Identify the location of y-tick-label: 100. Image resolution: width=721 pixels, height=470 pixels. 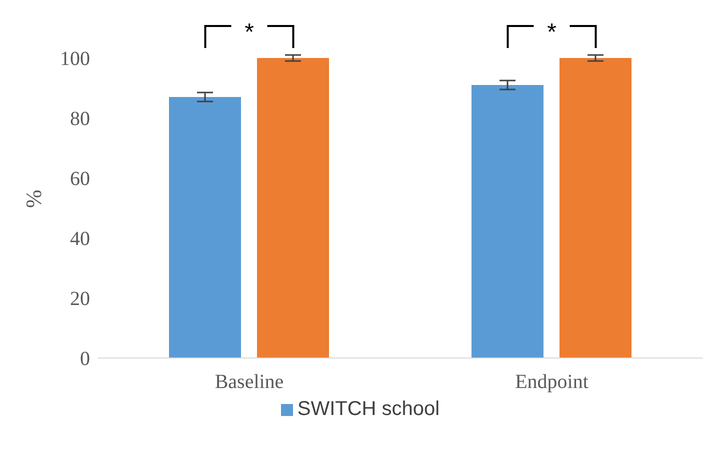
(75, 59).